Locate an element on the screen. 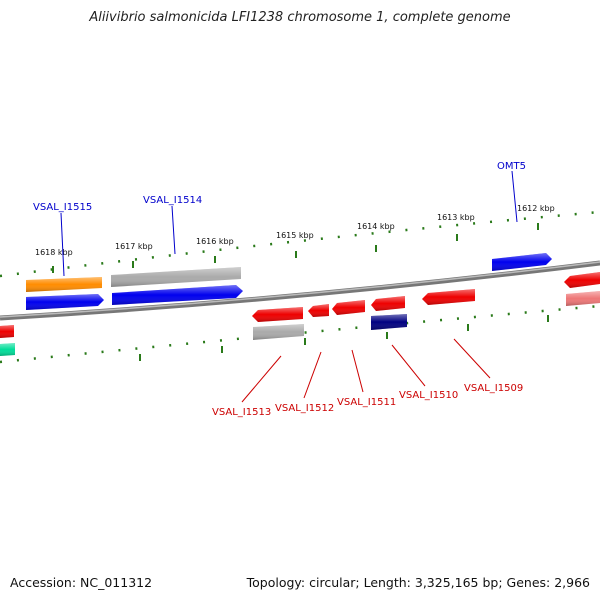  genome-backbone is located at coordinates (300, 290).